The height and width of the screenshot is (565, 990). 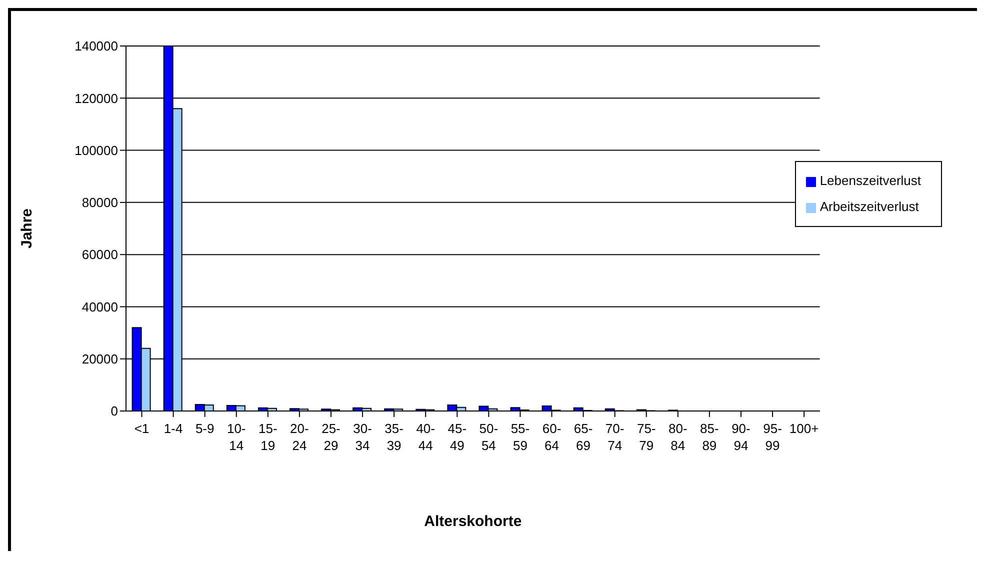 What do you see at coordinates (173, 428) in the screenshot?
I see `x-tick-label: 1-4` at bounding box center [173, 428].